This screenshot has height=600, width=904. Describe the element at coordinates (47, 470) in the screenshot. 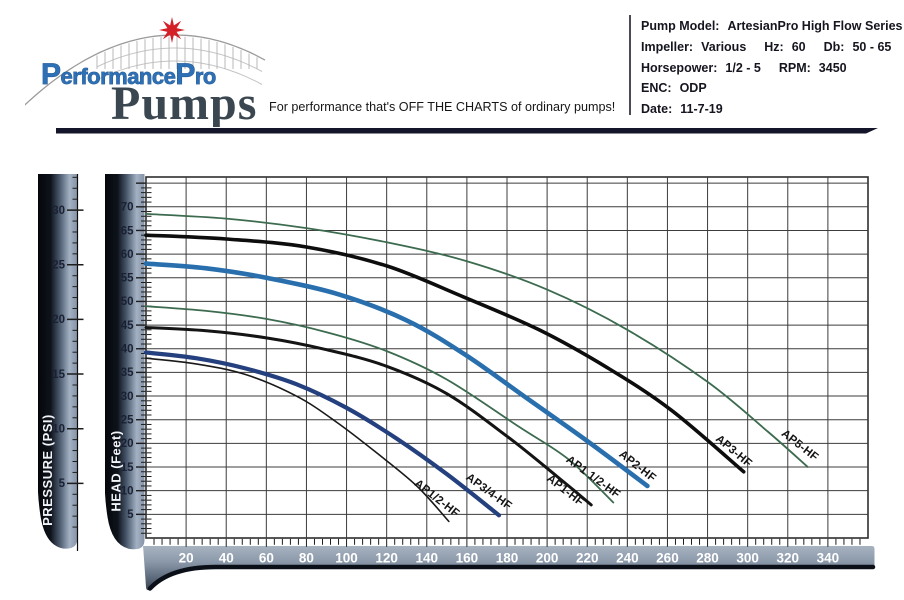

I see `pressure-axis-title: PRESSURE (PSI)` at that location.